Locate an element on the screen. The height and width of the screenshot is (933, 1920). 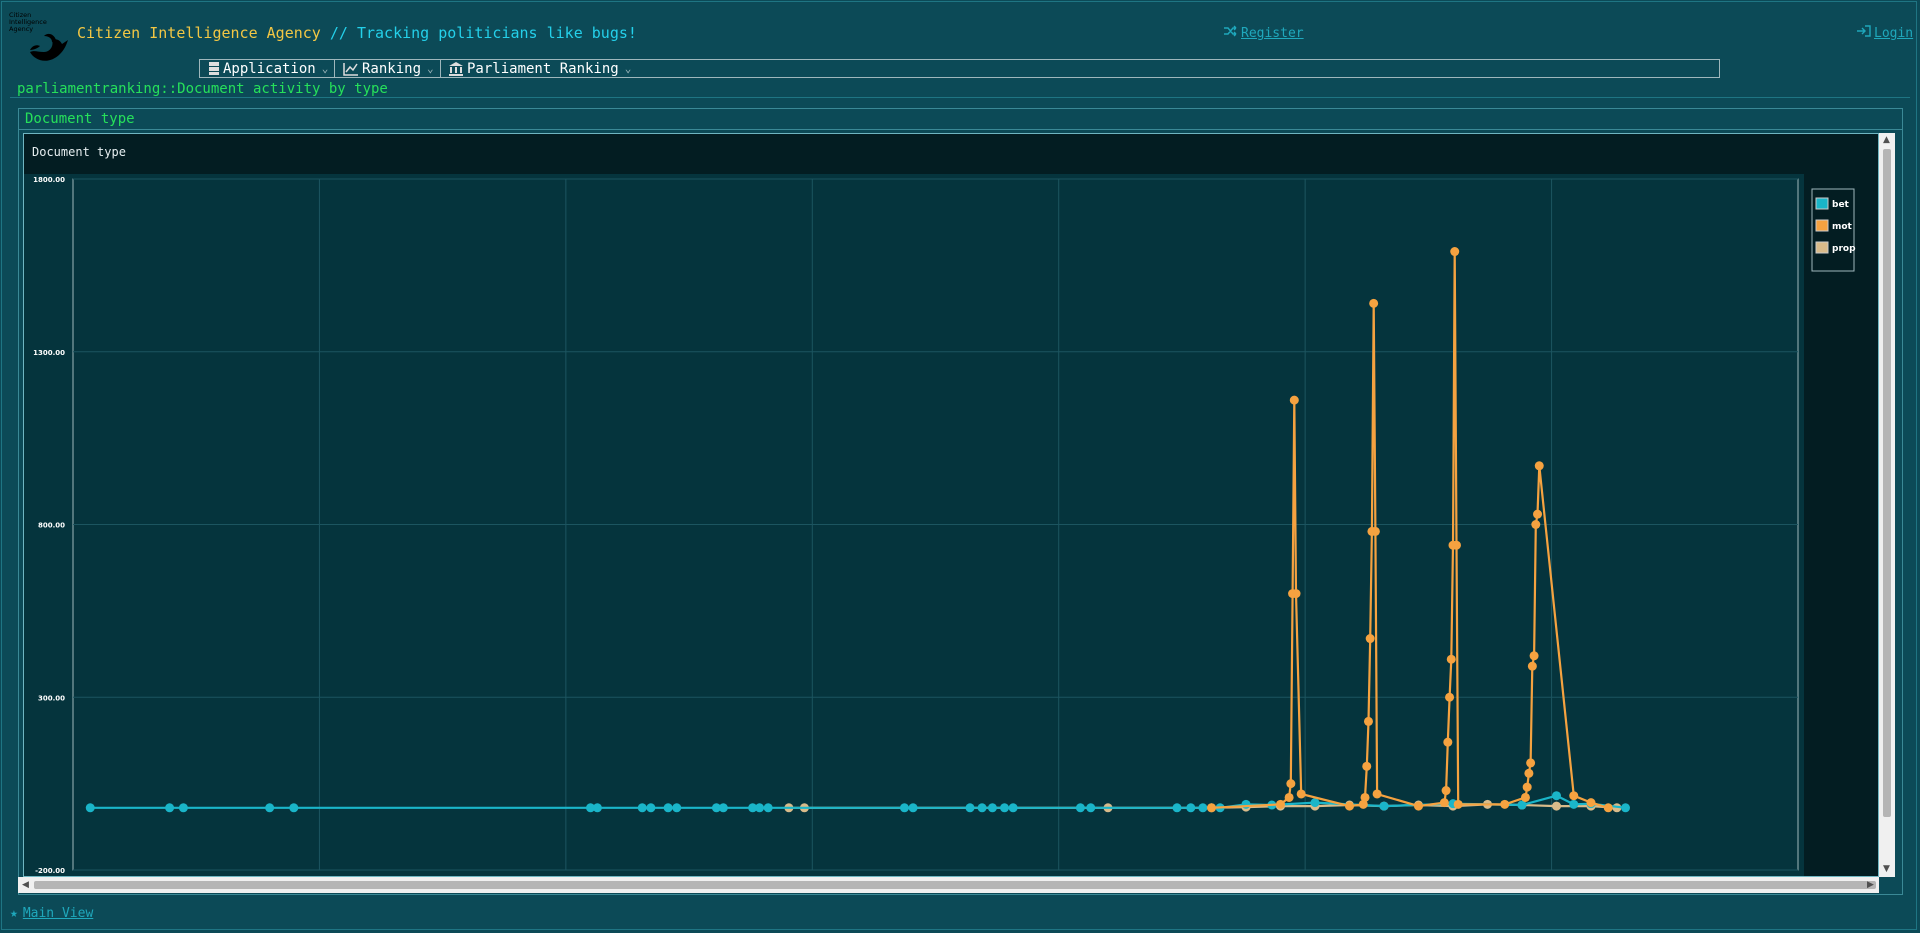
scroll-right-icon: ▶ is located at coordinates (1870, 885).